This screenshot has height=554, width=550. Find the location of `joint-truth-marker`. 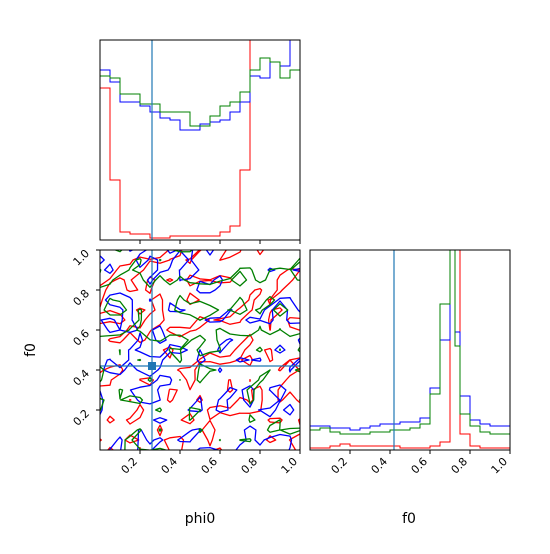

joint-truth-marker is located at coordinates (152, 366).